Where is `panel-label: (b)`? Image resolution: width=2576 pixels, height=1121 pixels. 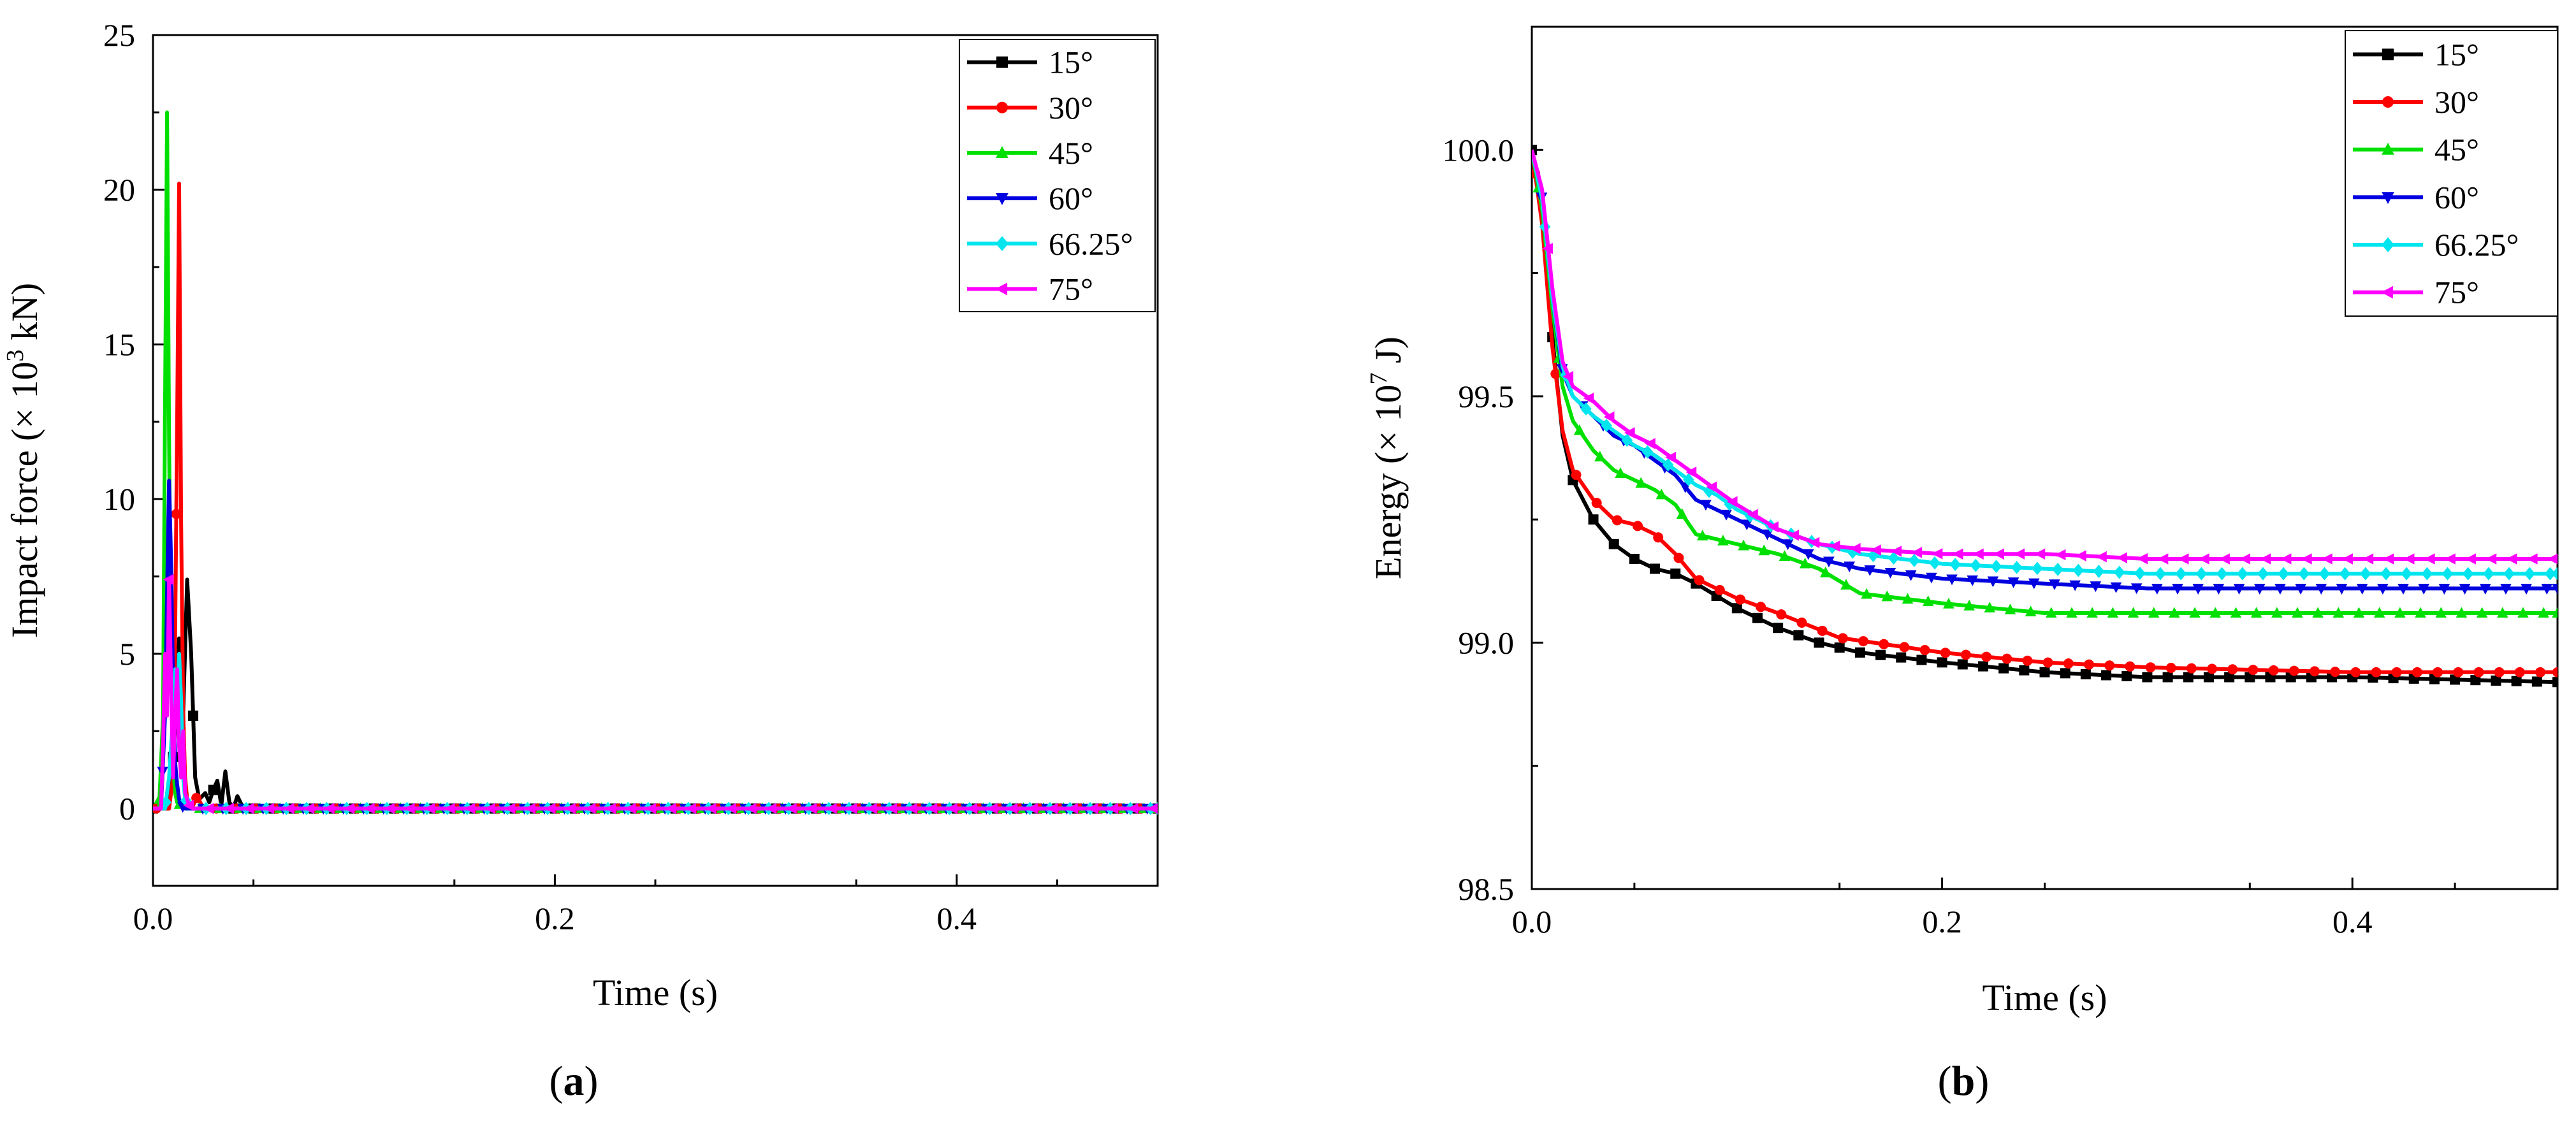 panel-label: (b) is located at coordinates (1964, 1081).